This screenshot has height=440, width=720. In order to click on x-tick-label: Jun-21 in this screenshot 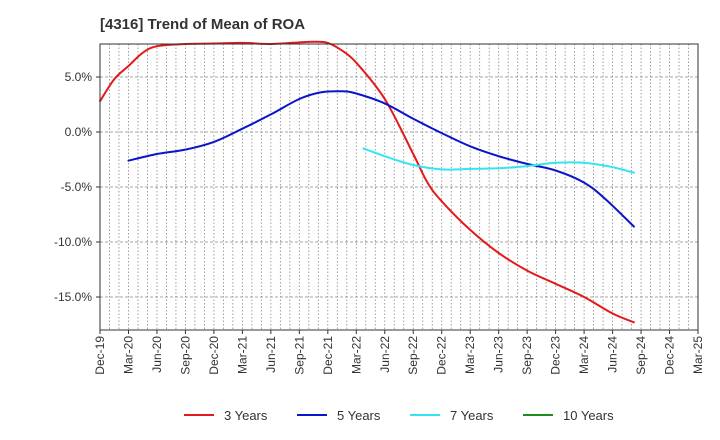, I will do `click(271, 354)`.